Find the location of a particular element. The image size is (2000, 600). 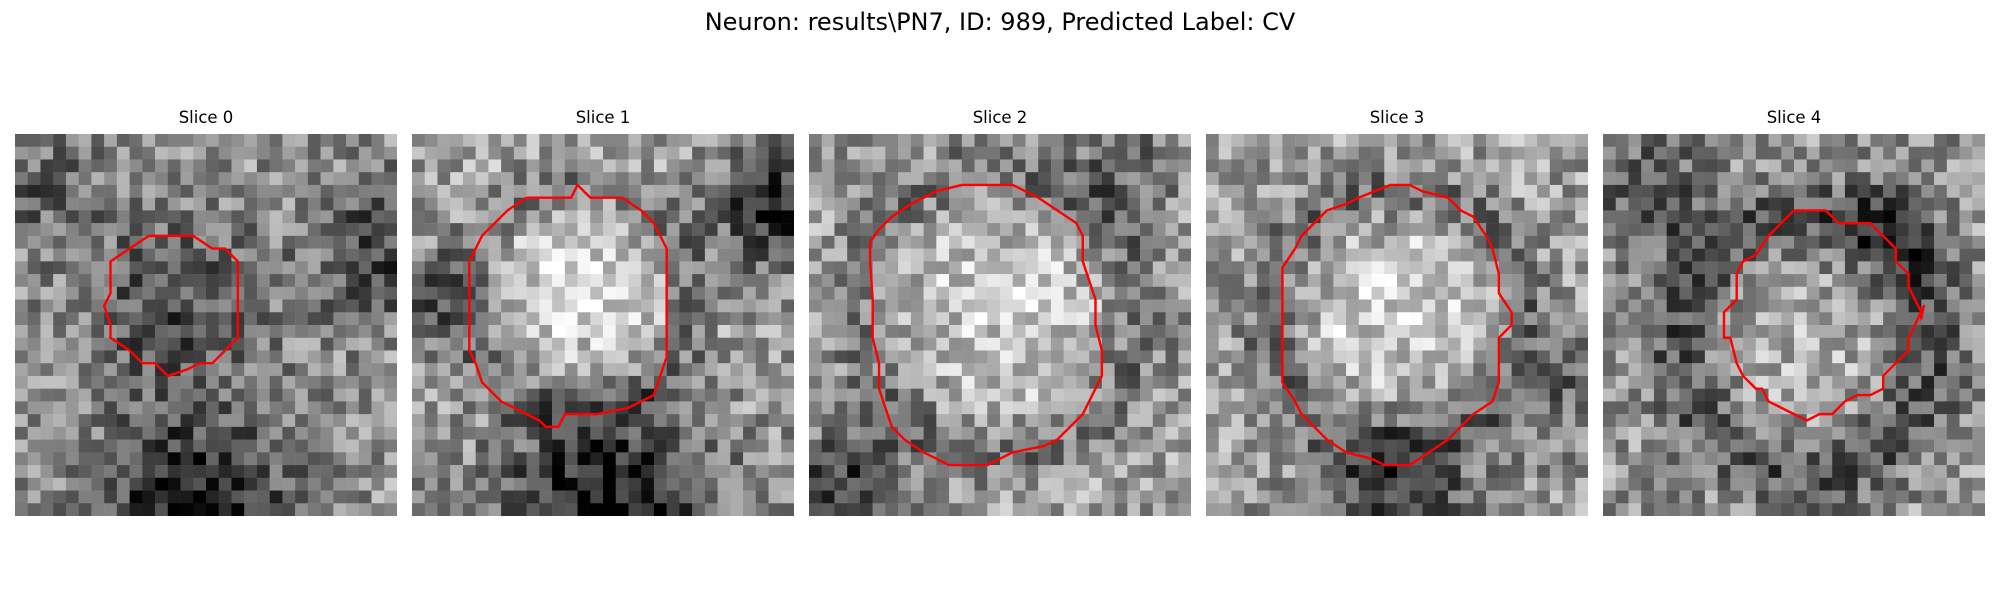

slice-panel-3: Slice 3 is located at coordinates (1397, 118).